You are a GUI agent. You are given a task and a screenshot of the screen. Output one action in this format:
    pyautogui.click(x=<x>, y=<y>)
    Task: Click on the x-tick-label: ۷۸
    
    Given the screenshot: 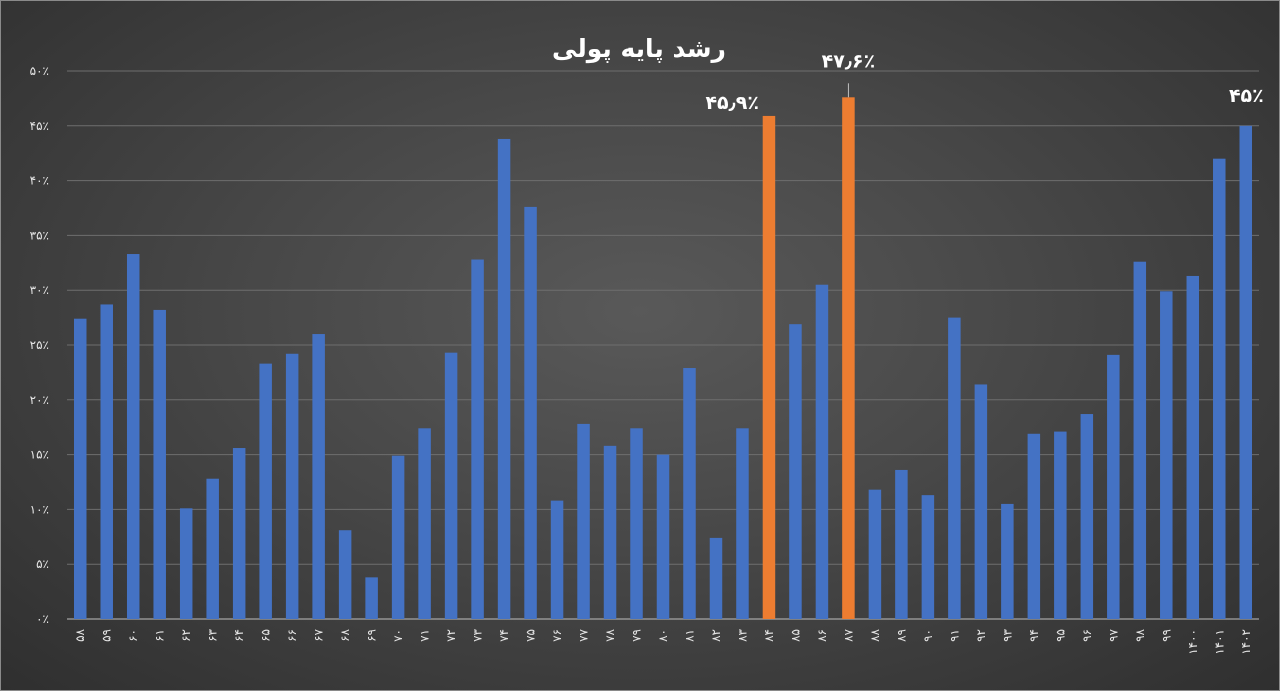 What is the action you would take?
    pyautogui.click(x=610, y=634)
    